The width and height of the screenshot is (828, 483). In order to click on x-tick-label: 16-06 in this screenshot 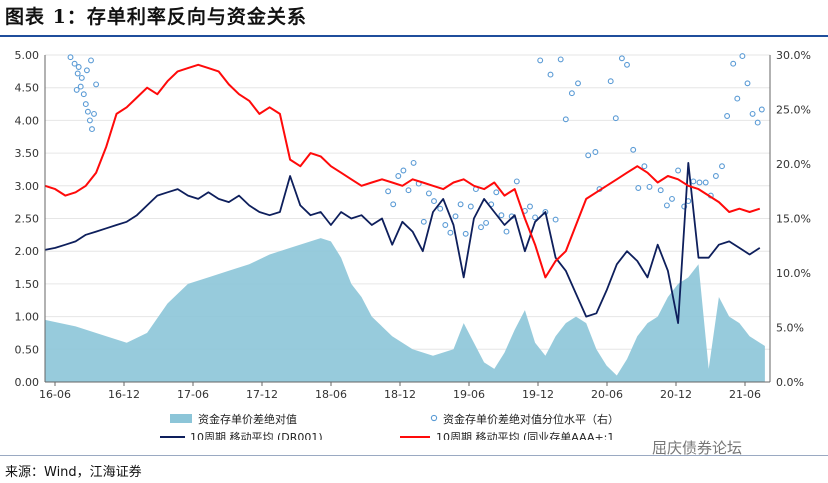, I will do `click(55, 394)`.